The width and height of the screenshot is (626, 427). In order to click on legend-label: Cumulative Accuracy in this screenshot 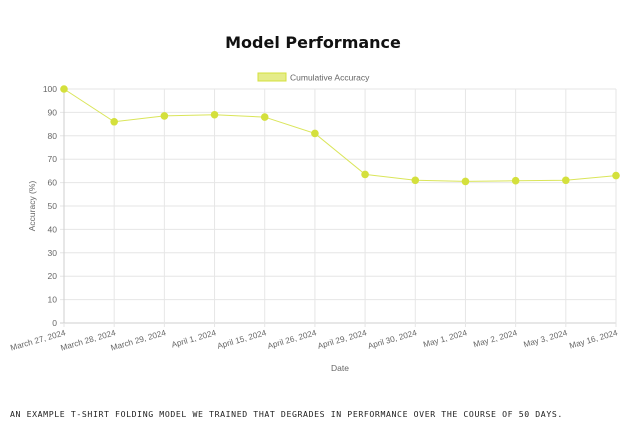, I will do `click(330, 78)`.